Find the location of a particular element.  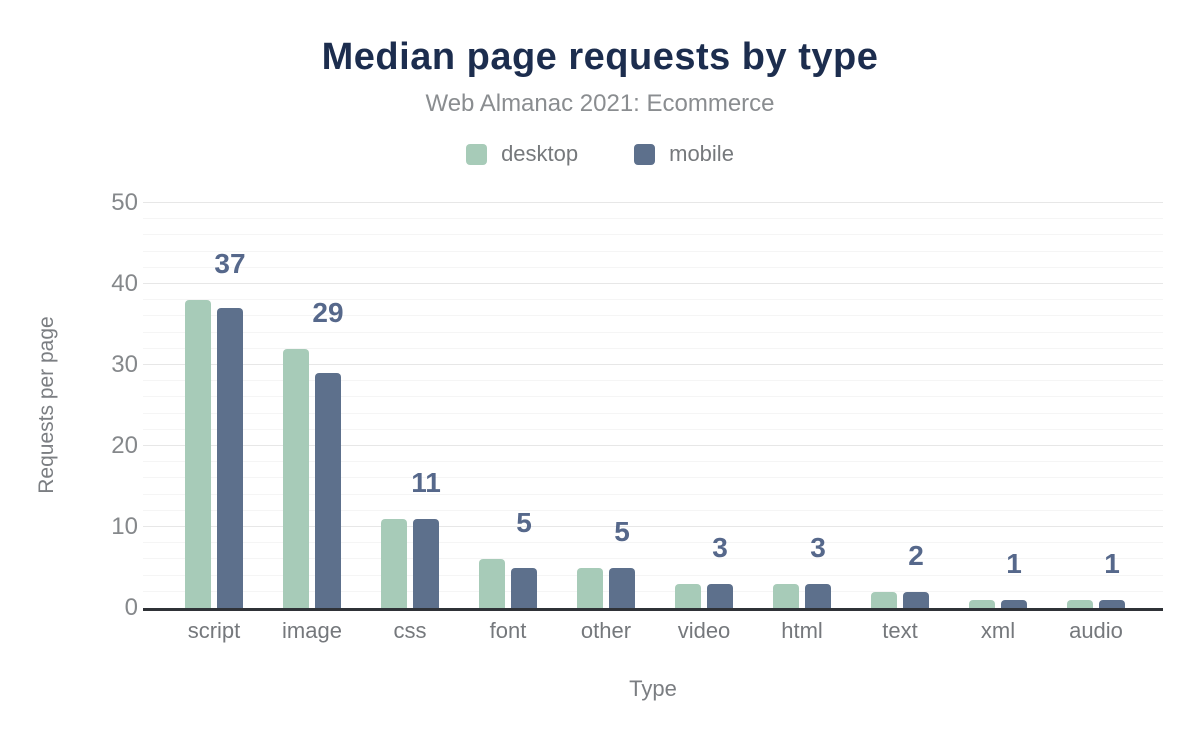

category-group-font: 5 is located at coordinates (508, 405).